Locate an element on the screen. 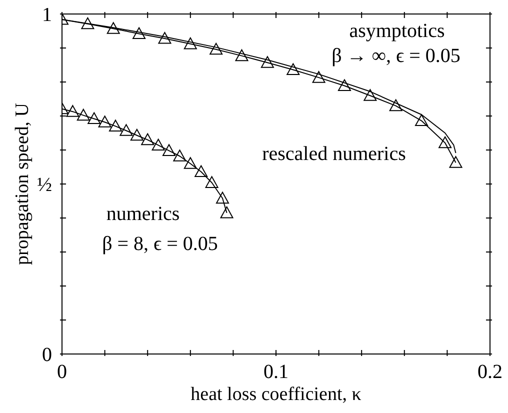  annotation: β = 8, ϵ = 0.05 is located at coordinates (160, 244).